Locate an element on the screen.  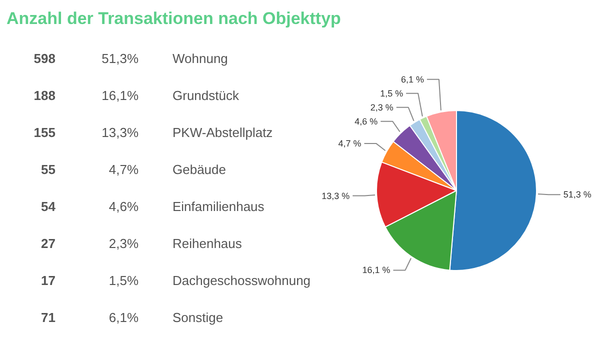
text: 55 is located at coordinates (48, 169).